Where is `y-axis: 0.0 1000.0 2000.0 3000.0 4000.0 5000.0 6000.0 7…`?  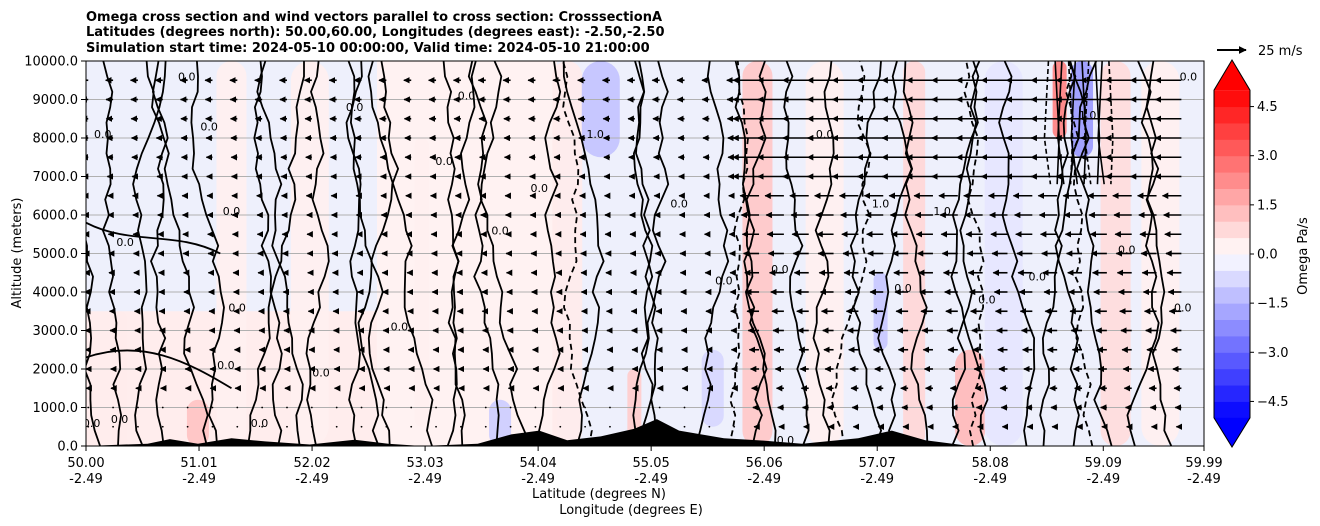 y-axis: 0.0 1000.0 2000.0 3000.0 4000.0 5000.0 6000.0 7… is located at coordinates (55, 255).